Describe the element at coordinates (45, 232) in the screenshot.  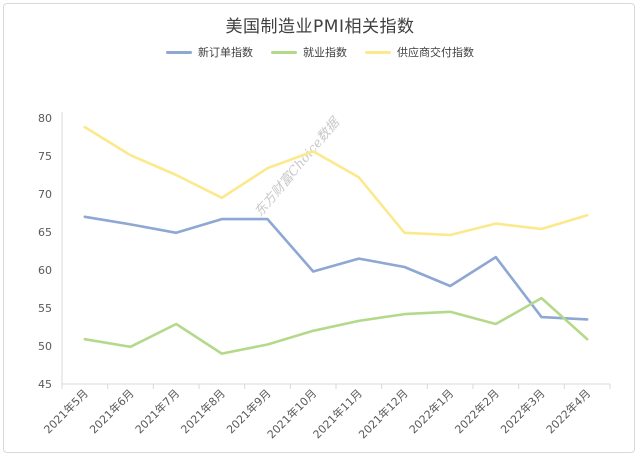
I see `y-tick-label: 65` at that location.